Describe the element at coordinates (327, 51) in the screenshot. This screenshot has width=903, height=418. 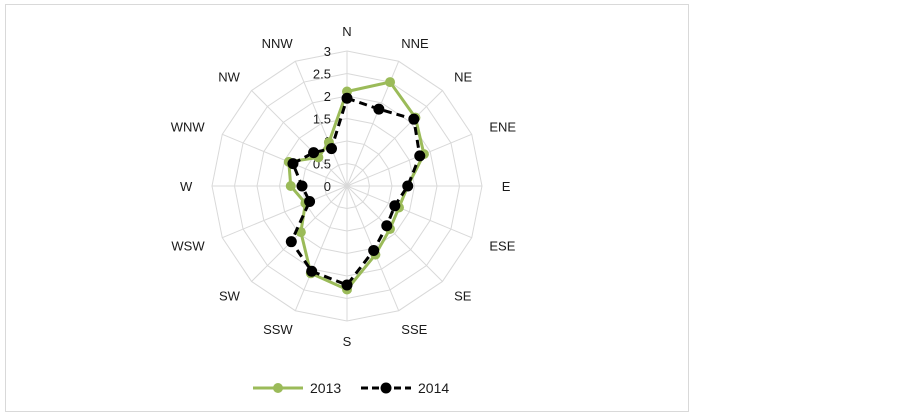
I see `tick-label: 3` at that location.